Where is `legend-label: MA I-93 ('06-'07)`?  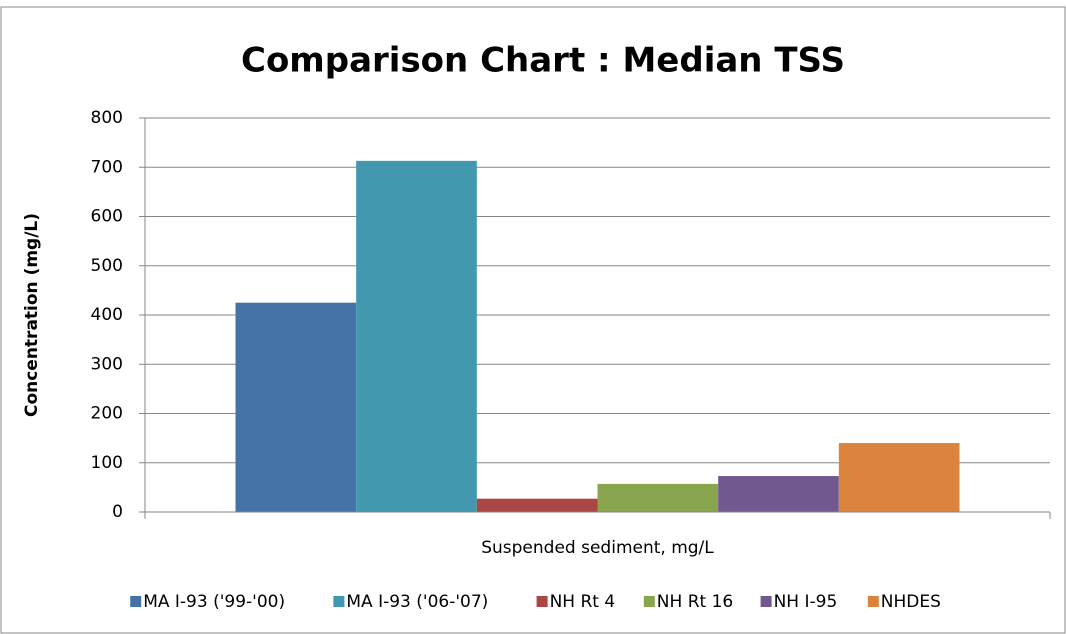 legend-label: MA I-93 ('06-'07) is located at coordinates (417, 602).